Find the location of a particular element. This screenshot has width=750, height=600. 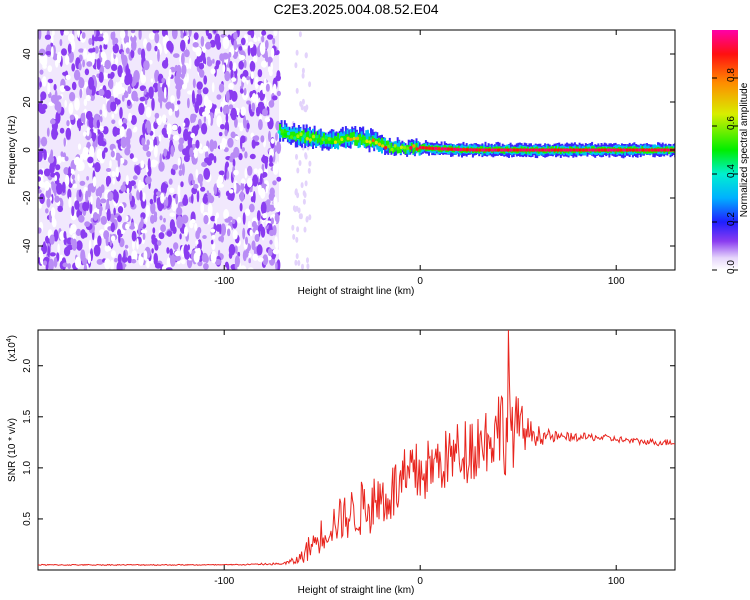

snr-scale-exponent: 4 is located at coordinates (9, 340).